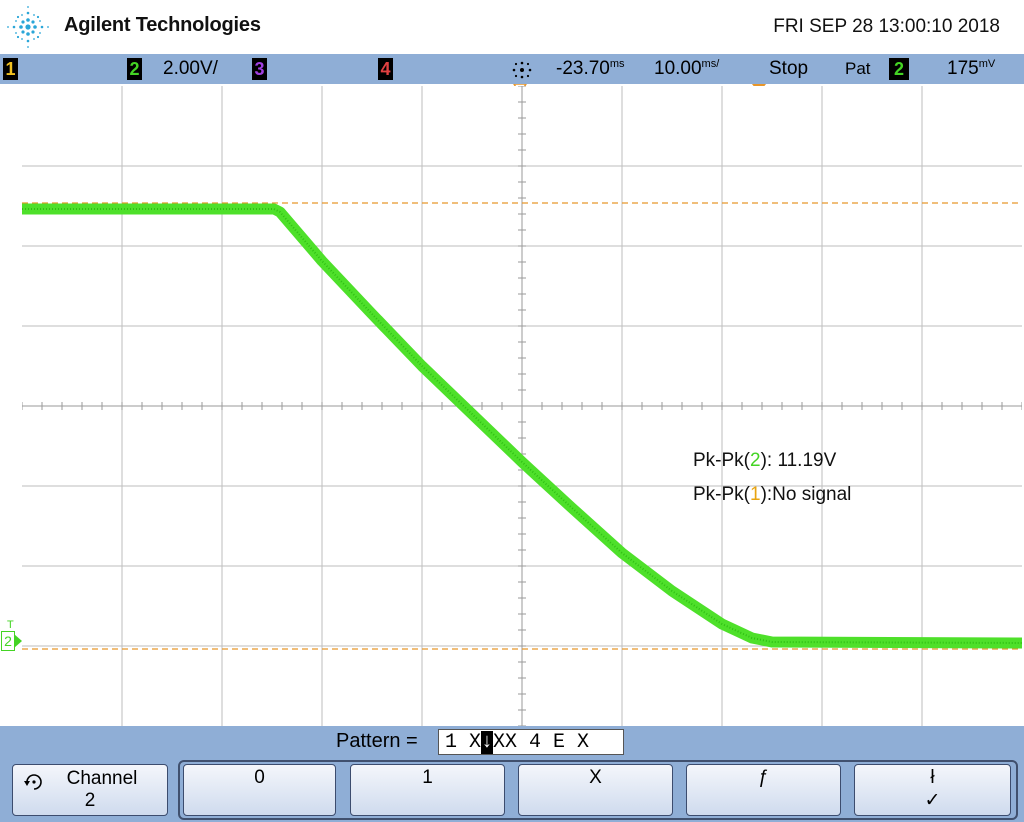 Image resolution: width=1024 pixels, height=822 pixels. Describe the element at coordinates (427, 790) in the screenshot. I see `softkey-one: 1` at that location.